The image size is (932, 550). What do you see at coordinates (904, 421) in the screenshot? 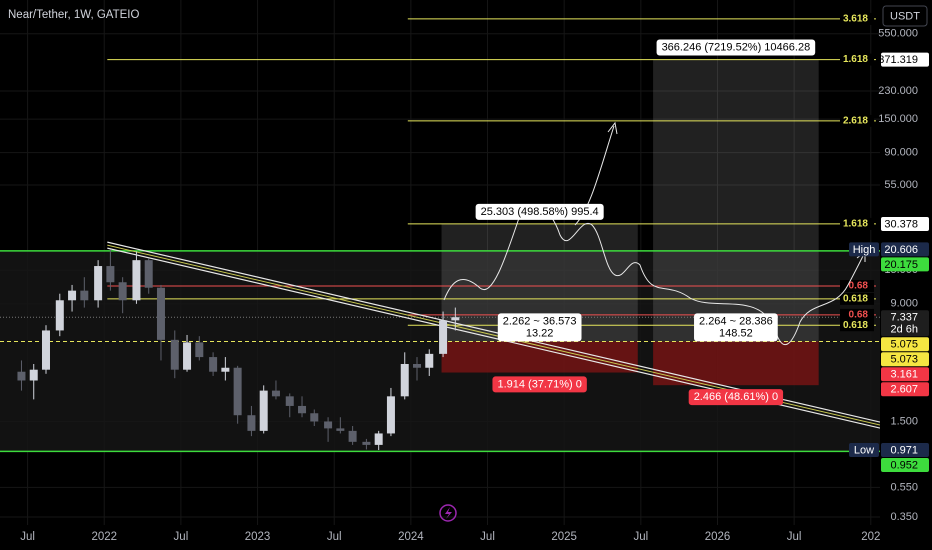
I see `y-tick-label: 1.500` at bounding box center [904, 421].